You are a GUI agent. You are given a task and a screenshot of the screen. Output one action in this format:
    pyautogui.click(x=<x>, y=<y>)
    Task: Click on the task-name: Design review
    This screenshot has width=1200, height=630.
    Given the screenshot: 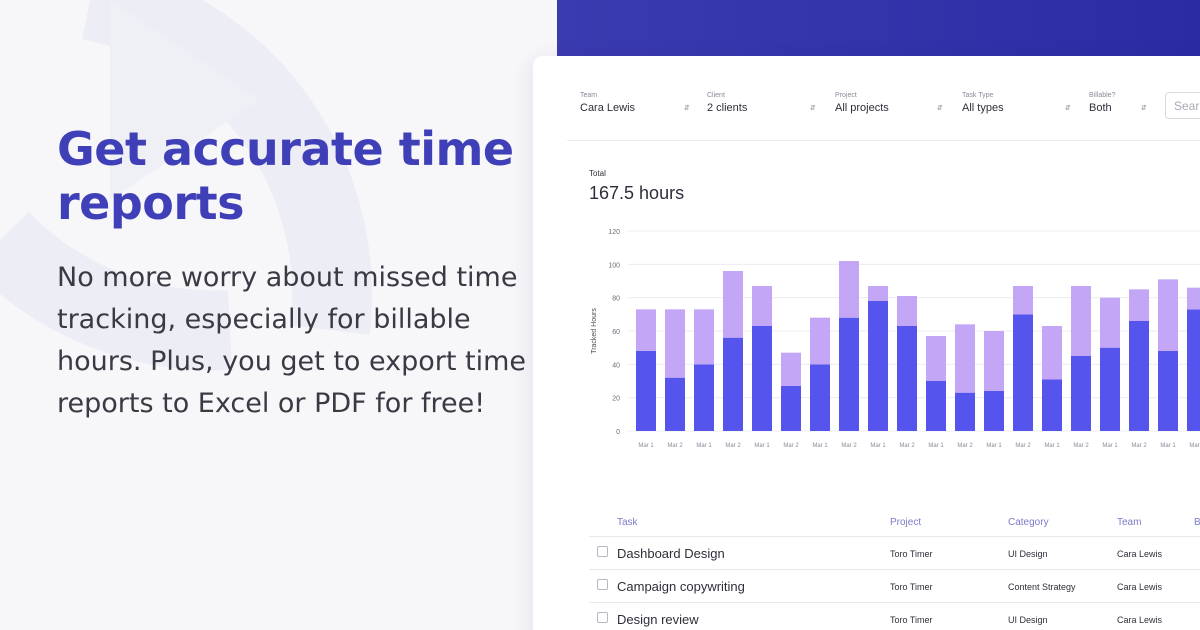 What is the action you would take?
    pyautogui.click(x=658, y=619)
    